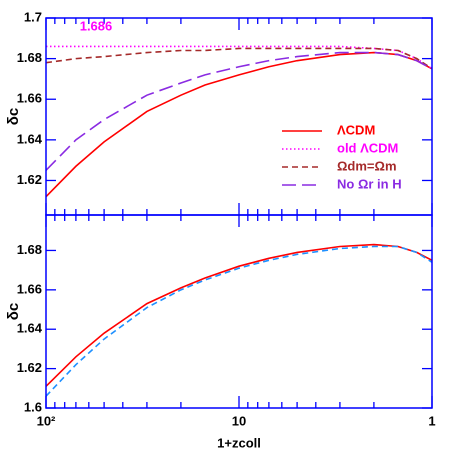 Image resolution: width=458 pixels, height=458 pixels. I want to click on y-tick-label: 1.7, so click(33, 16).